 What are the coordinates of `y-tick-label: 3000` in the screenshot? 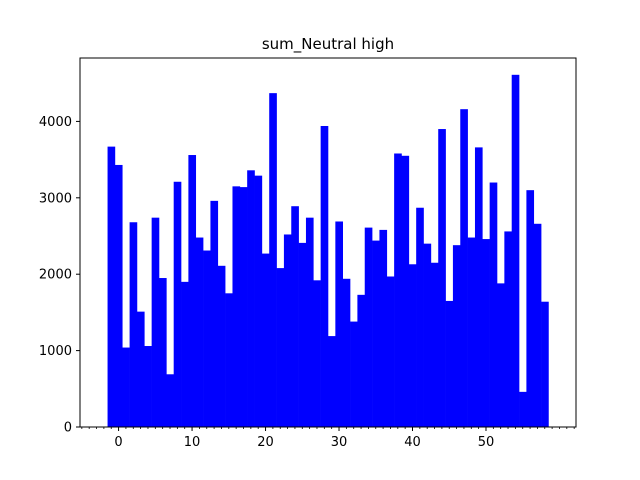 It's located at (55, 198).